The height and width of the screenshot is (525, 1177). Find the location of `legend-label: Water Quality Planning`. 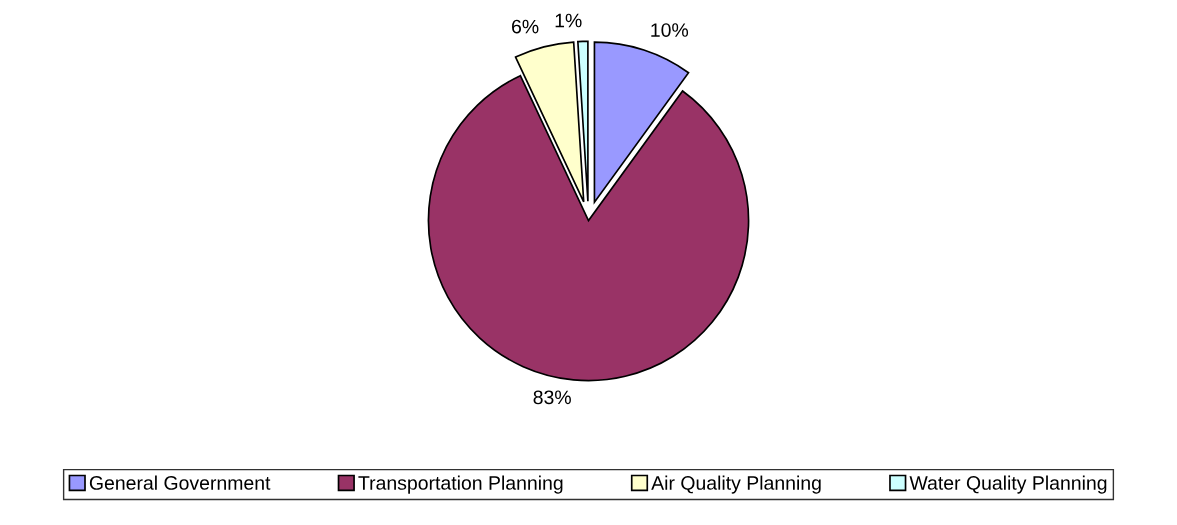

legend-label: Water Quality Planning is located at coordinates (1008, 484).